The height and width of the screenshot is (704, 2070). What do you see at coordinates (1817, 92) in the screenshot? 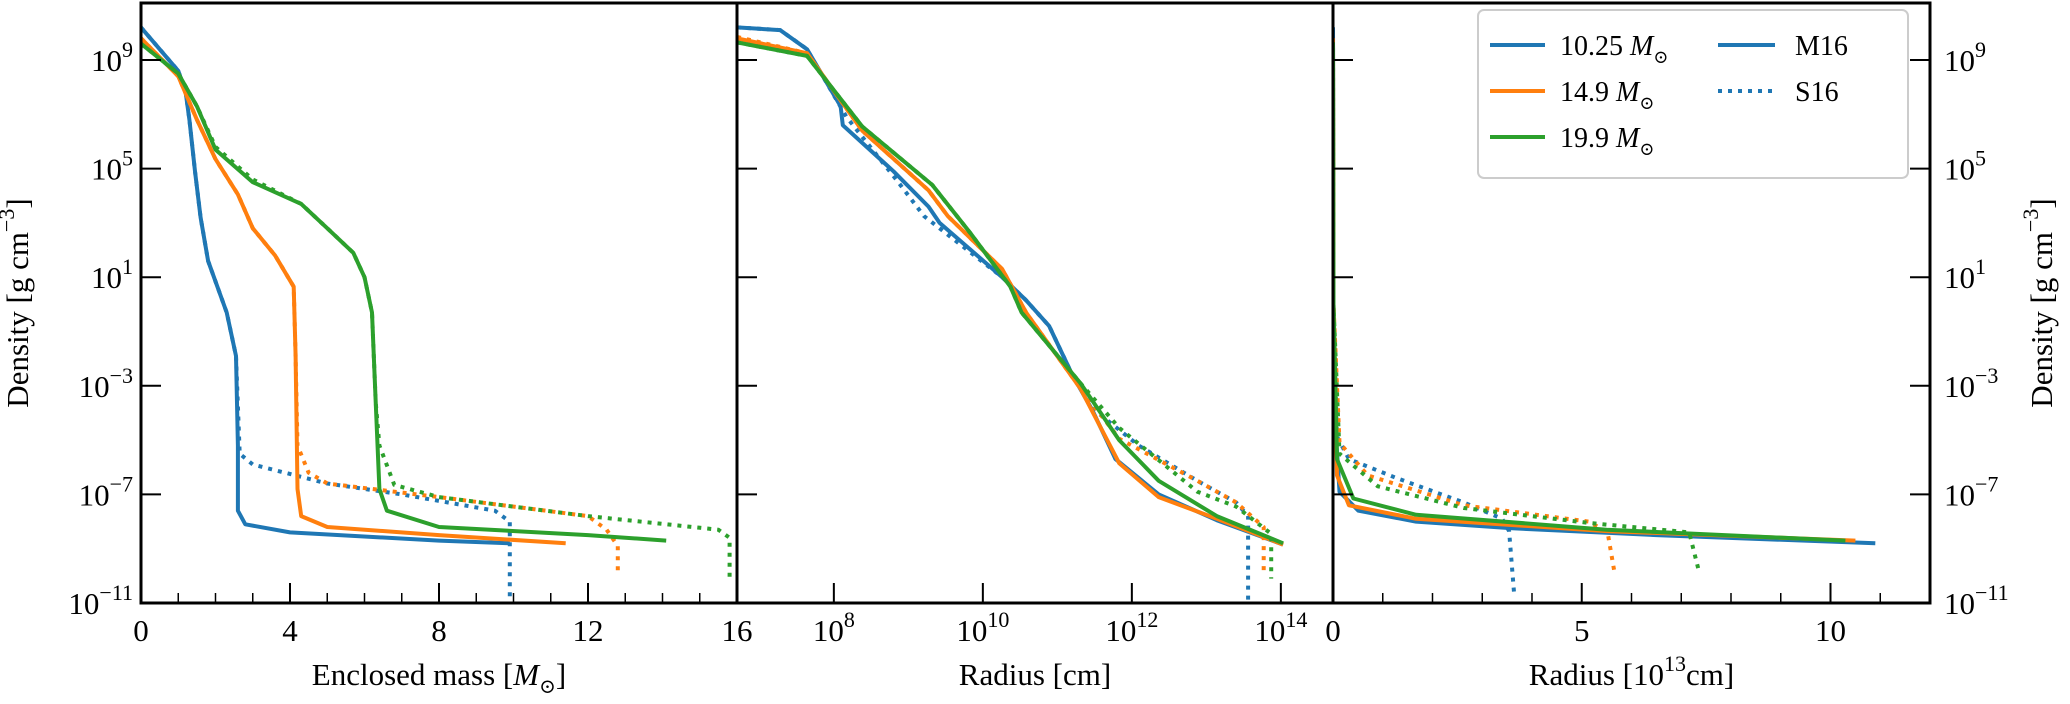
I see `legend-label-S16: S16` at bounding box center [1817, 92].